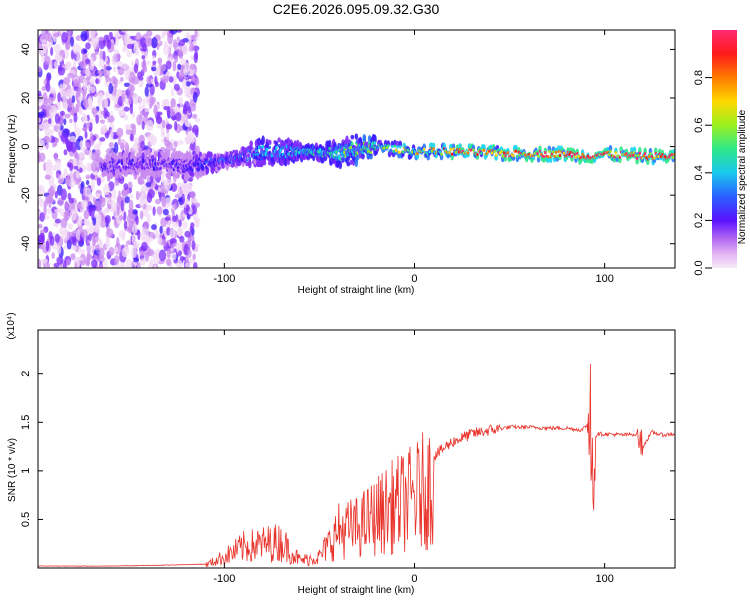 This screenshot has height=600, width=750. Describe the element at coordinates (699, 125) in the screenshot. I see `colorbar-tick-label: 0.6` at that location.